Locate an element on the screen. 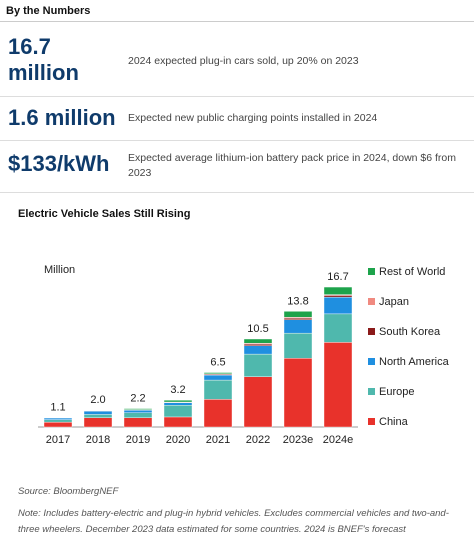 Image resolution: width=474 pixels, height=556 pixels. total-label: 13.8 is located at coordinates (297, 301).